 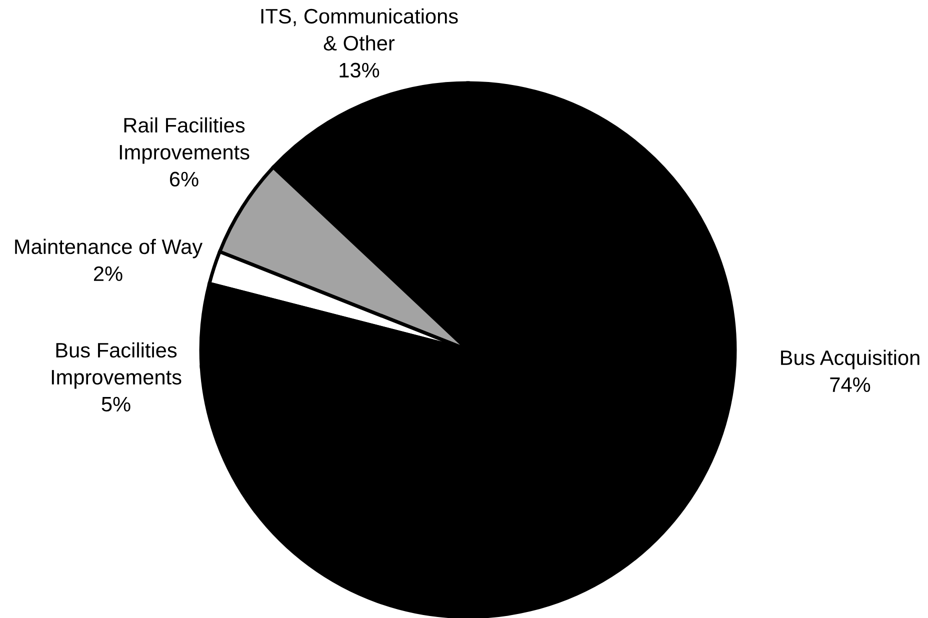 I want to click on data-label: 6%, so click(x=184, y=179).